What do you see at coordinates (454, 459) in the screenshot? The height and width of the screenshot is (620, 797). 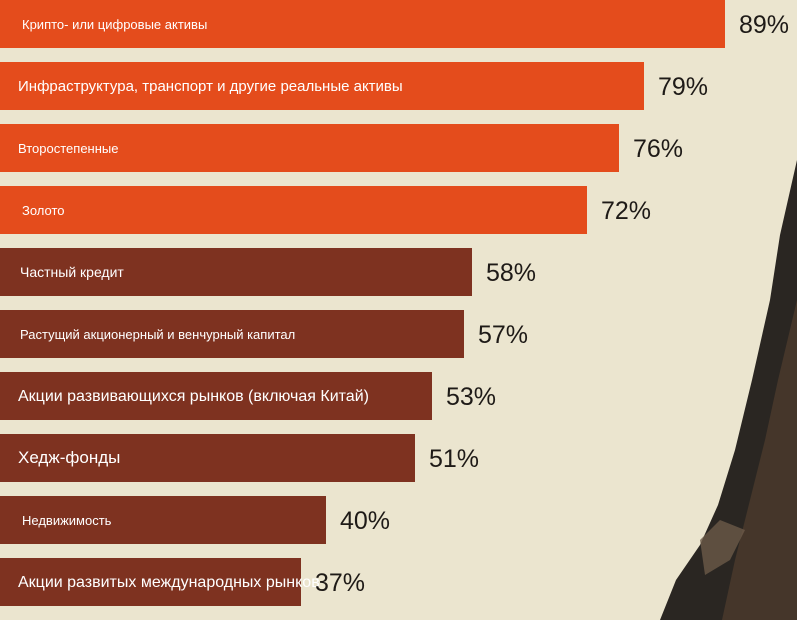 I see `bar-value-label: 51%` at bounding box center [454, 459].